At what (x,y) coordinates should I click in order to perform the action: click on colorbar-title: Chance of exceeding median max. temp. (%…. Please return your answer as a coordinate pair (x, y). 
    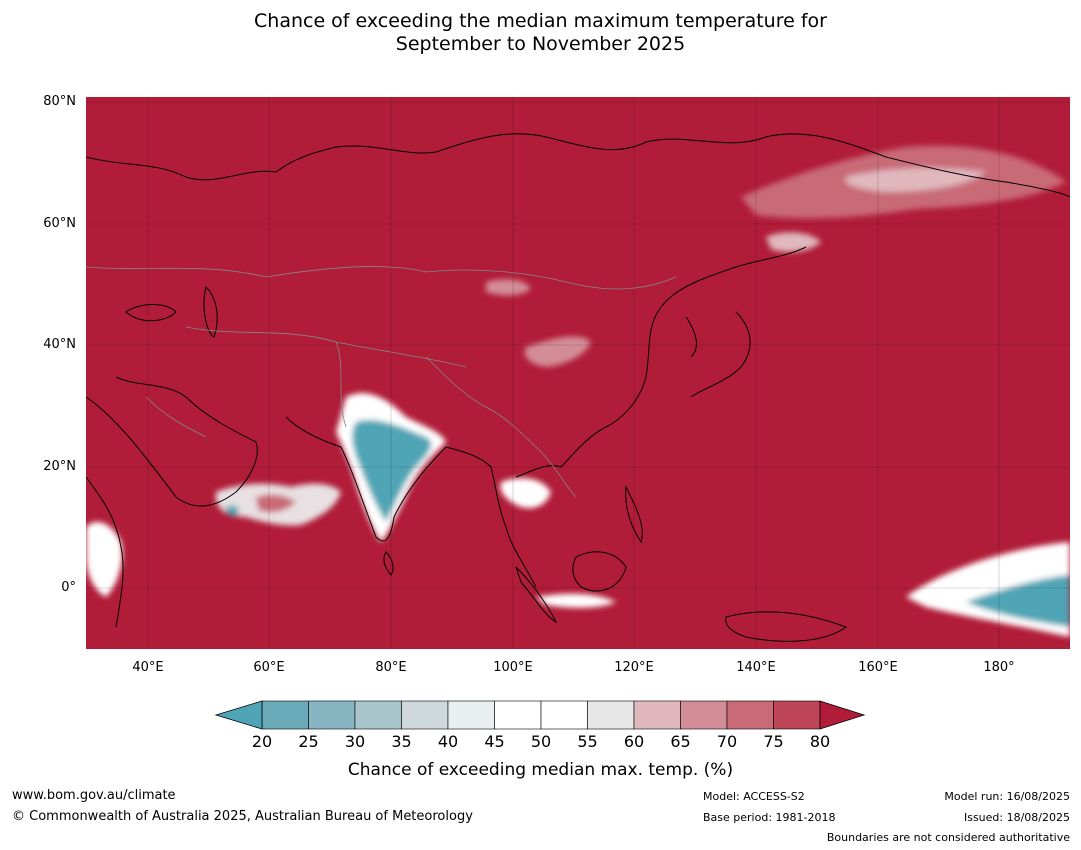
    Looking at the image, I should click on (540, 770).